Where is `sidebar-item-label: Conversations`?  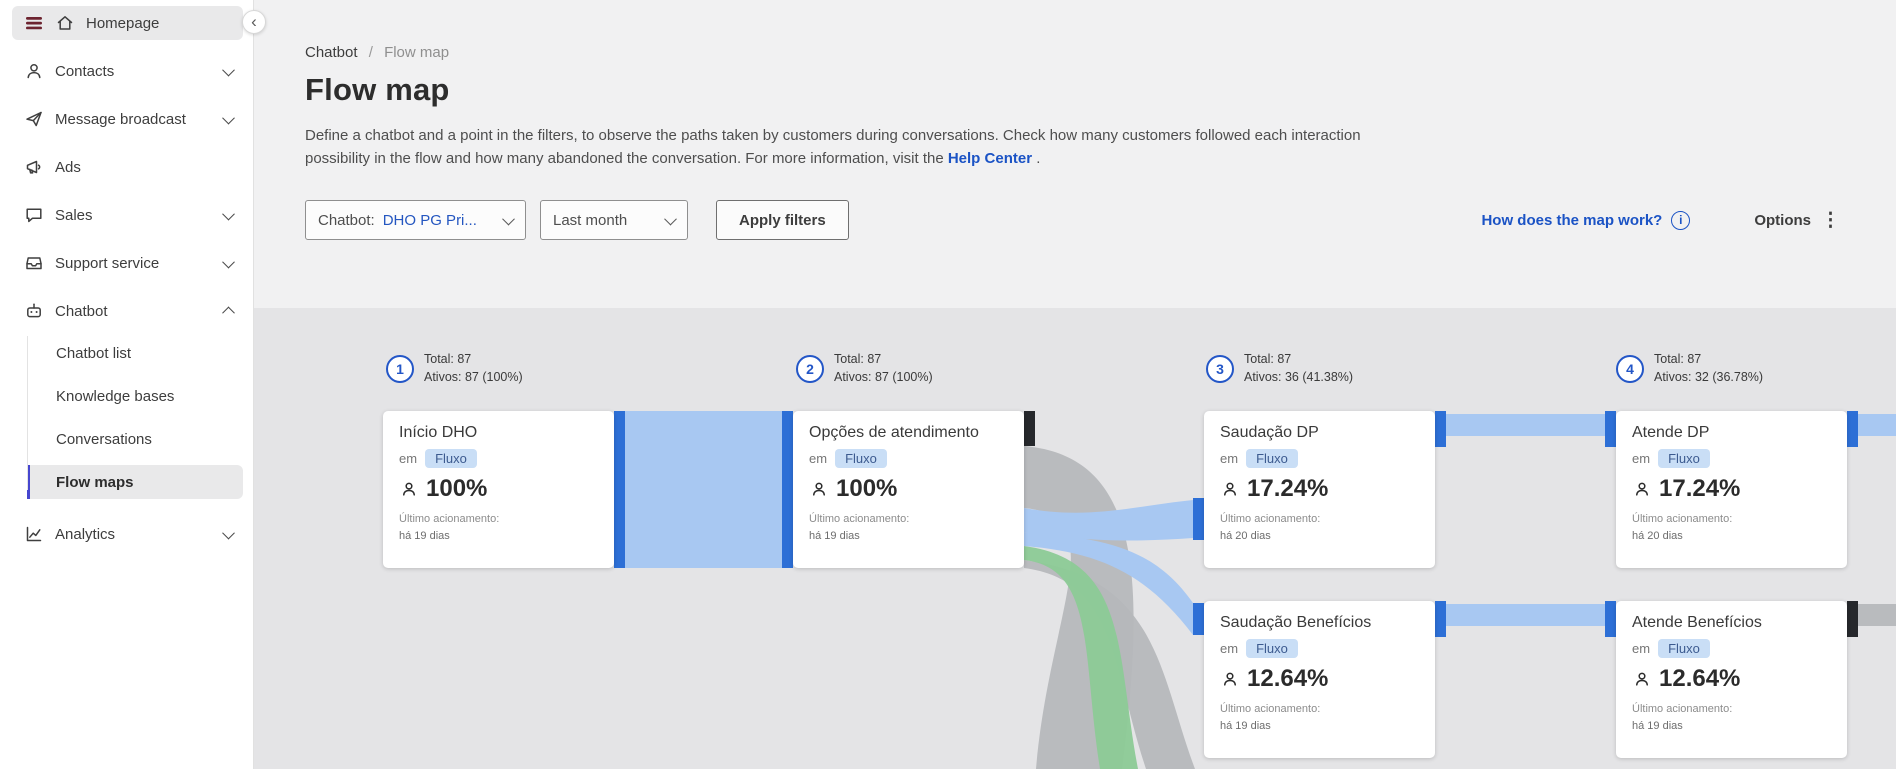
sidebar-item-label: Conversations is located at coordinates (104, 439).